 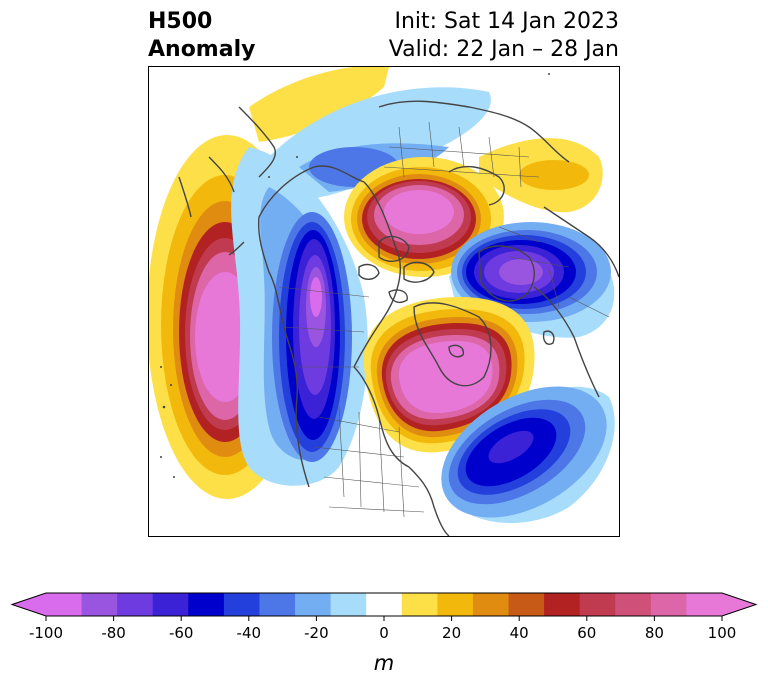 What do you see at coordinates (519, 633) in the screenshot?
I see `colorbar-tick-label: 40` at bounding box center [519, 633].